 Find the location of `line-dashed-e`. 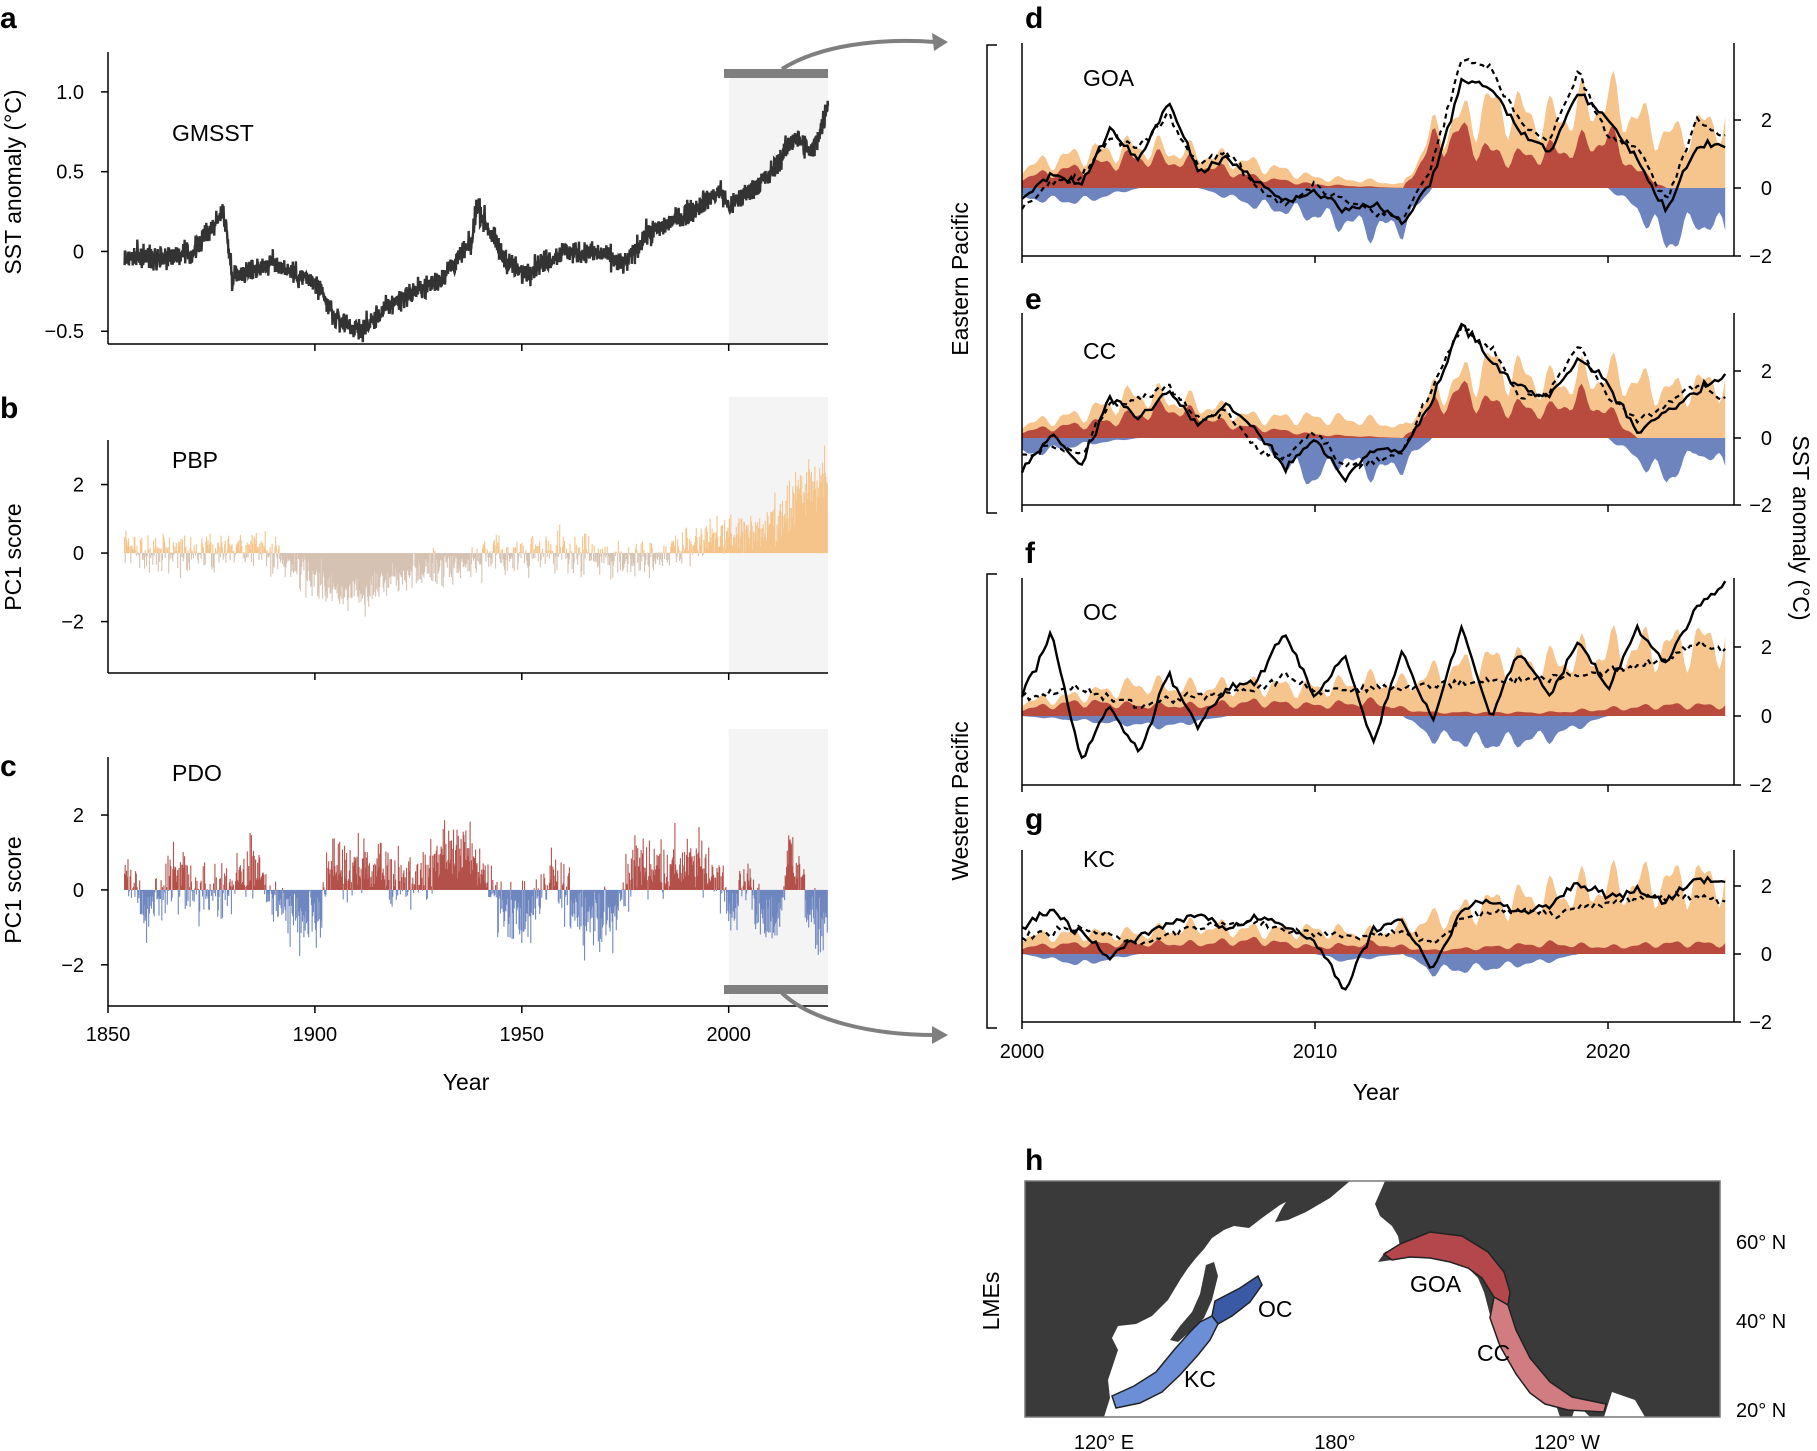

line-dashed-e is located at coordinates (1374, 397).